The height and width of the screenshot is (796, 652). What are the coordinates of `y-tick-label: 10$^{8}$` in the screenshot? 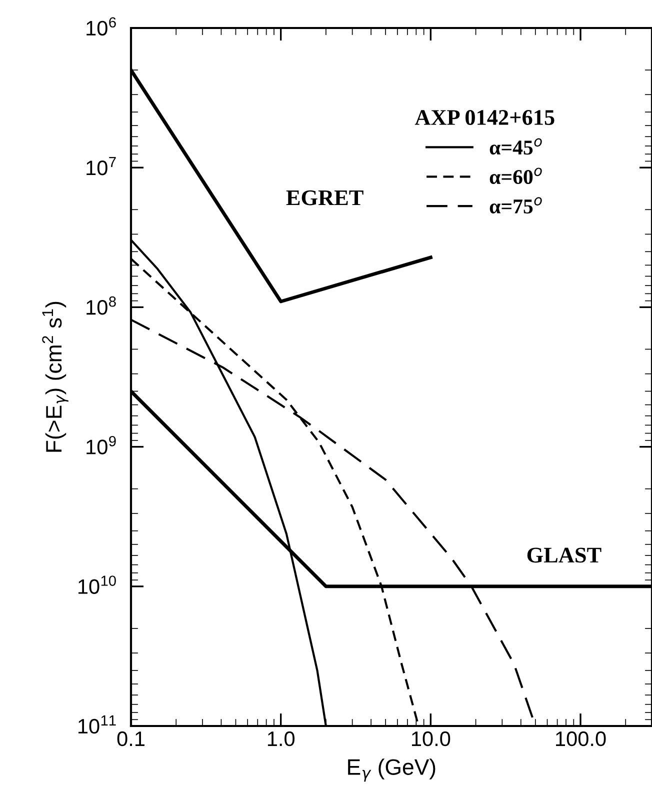 It's located at (101, 305).